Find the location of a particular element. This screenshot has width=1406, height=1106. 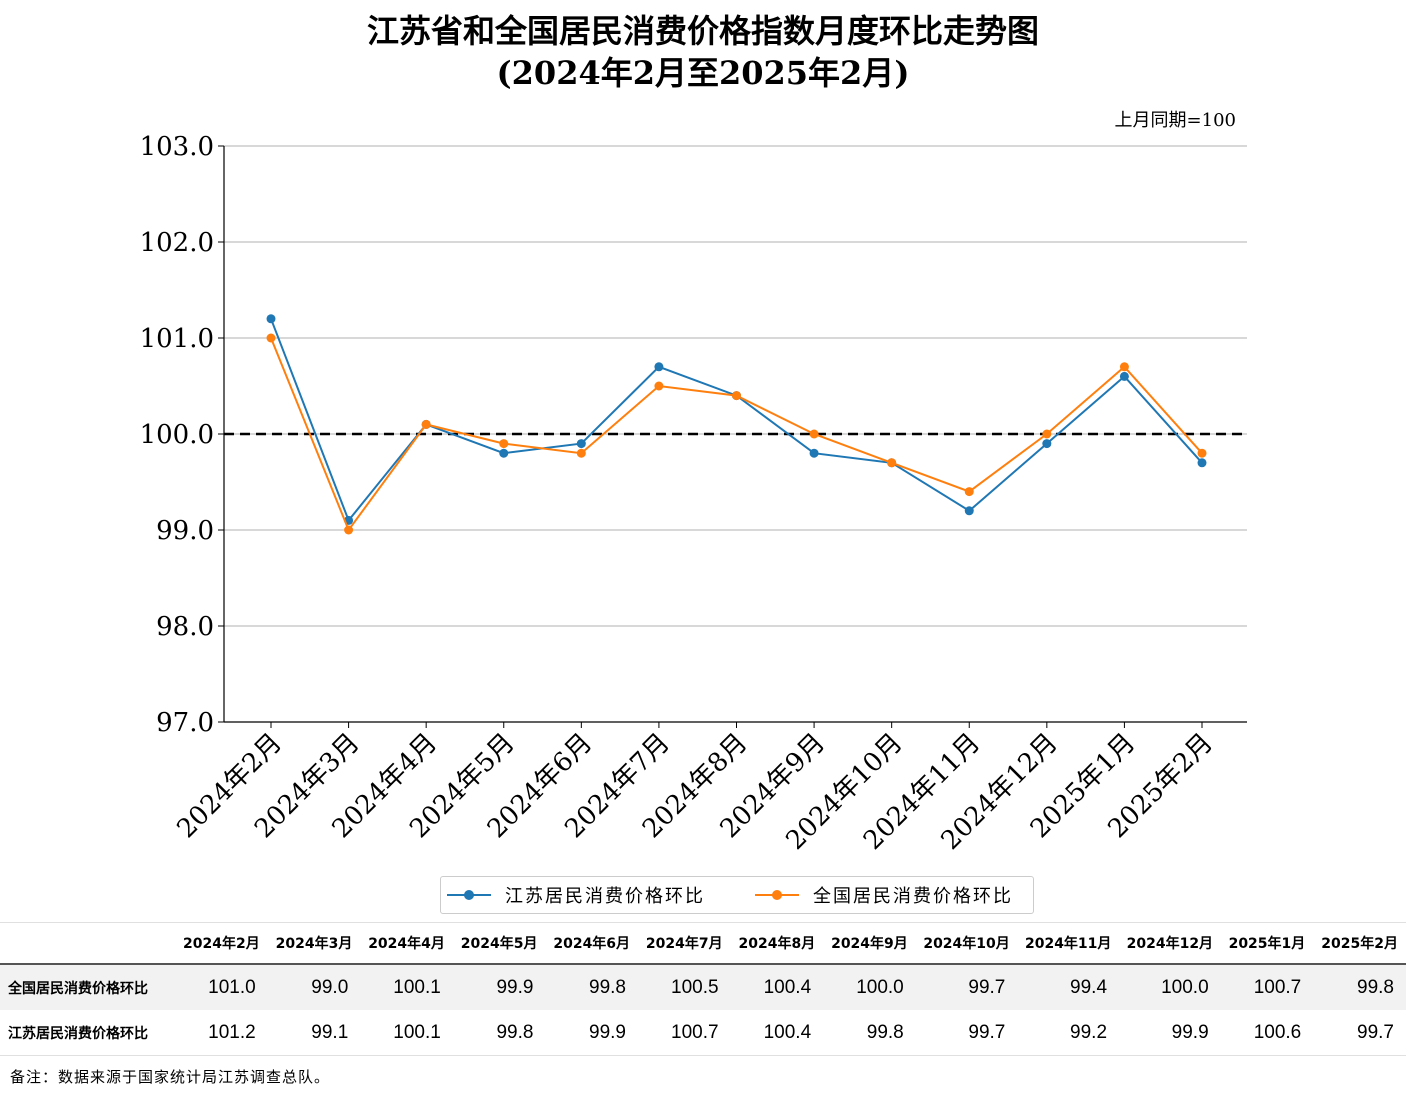

table-cell: 101.0 is located at coordinates (232, 987).